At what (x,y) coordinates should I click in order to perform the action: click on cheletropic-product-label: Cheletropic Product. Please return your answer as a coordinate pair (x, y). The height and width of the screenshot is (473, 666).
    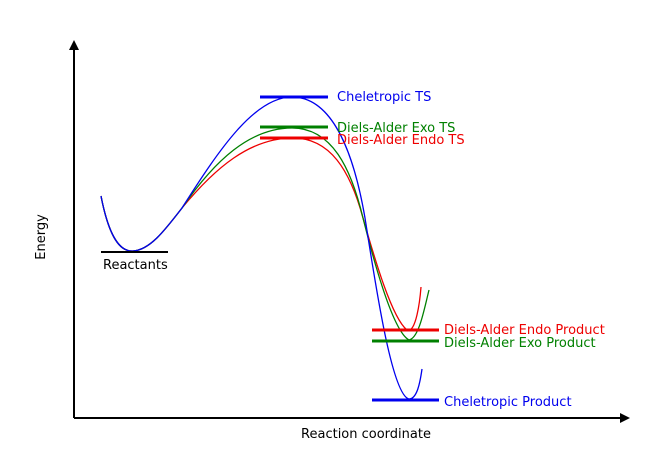
    Looking at the image, I should click on (508, 402).